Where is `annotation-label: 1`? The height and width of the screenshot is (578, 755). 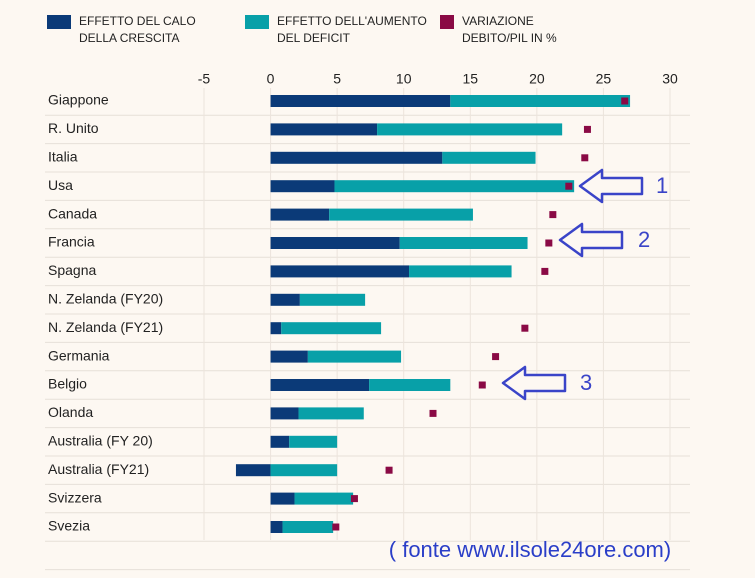
annotation-label: 1 is located at coordinates (662, 185).